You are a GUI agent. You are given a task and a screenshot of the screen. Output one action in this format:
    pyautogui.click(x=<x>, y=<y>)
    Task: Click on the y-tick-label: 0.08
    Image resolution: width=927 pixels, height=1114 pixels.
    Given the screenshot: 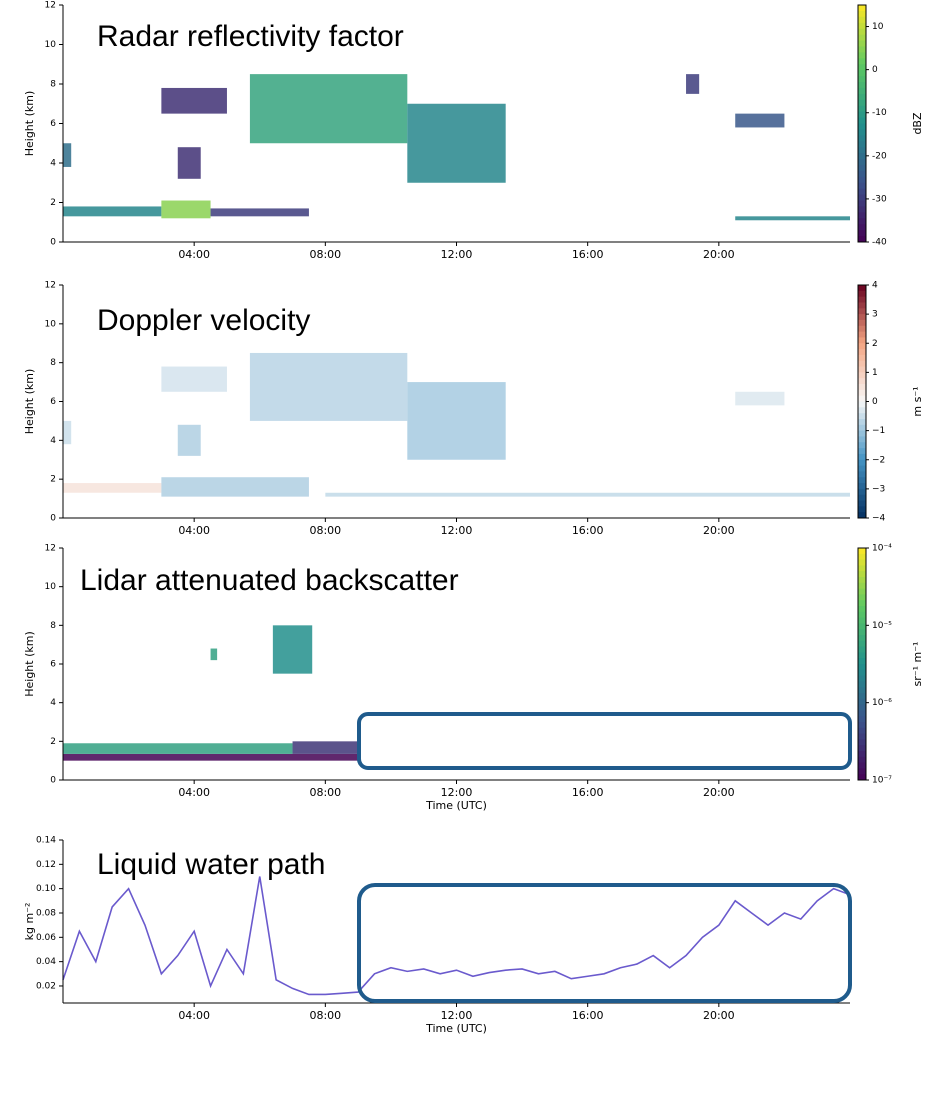 What is the action you would take?
    pyautogui.click(x=46, y=913)
    